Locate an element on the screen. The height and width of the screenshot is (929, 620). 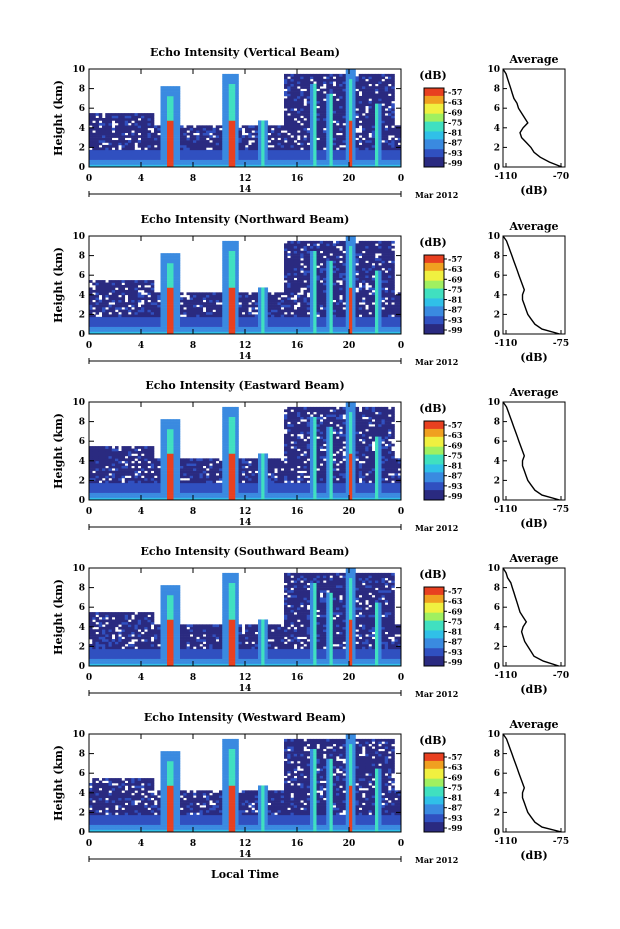
colorbar-step is located at coordinates (434, 103).